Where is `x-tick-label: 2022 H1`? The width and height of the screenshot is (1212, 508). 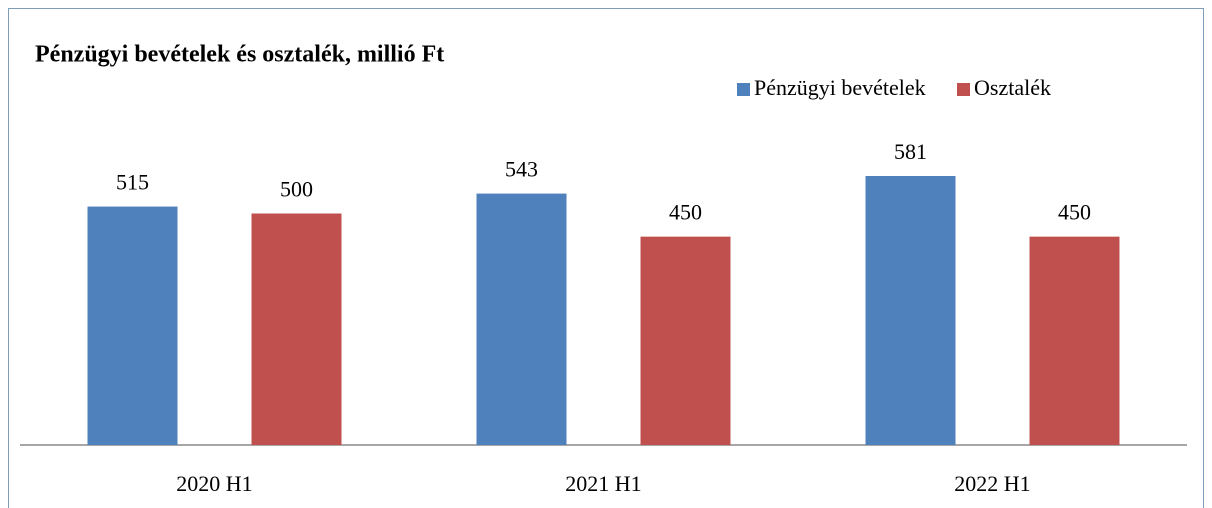 x-tick-label: 2022 H1 is located at coordinates (992, 483).